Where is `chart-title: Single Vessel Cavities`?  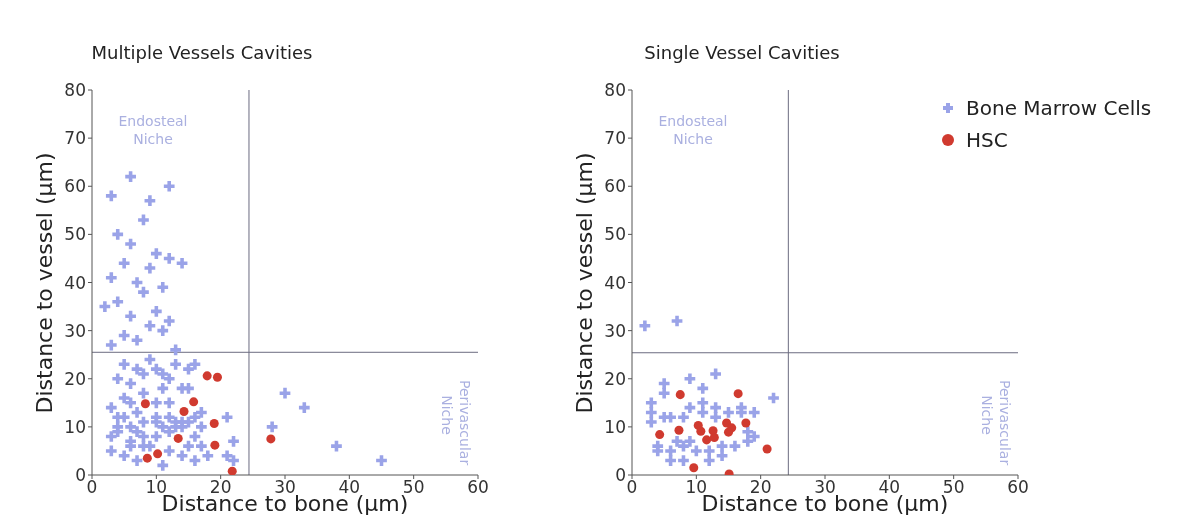 chart-title: Single Vessel Cavities is located at coordinates (742, 52).